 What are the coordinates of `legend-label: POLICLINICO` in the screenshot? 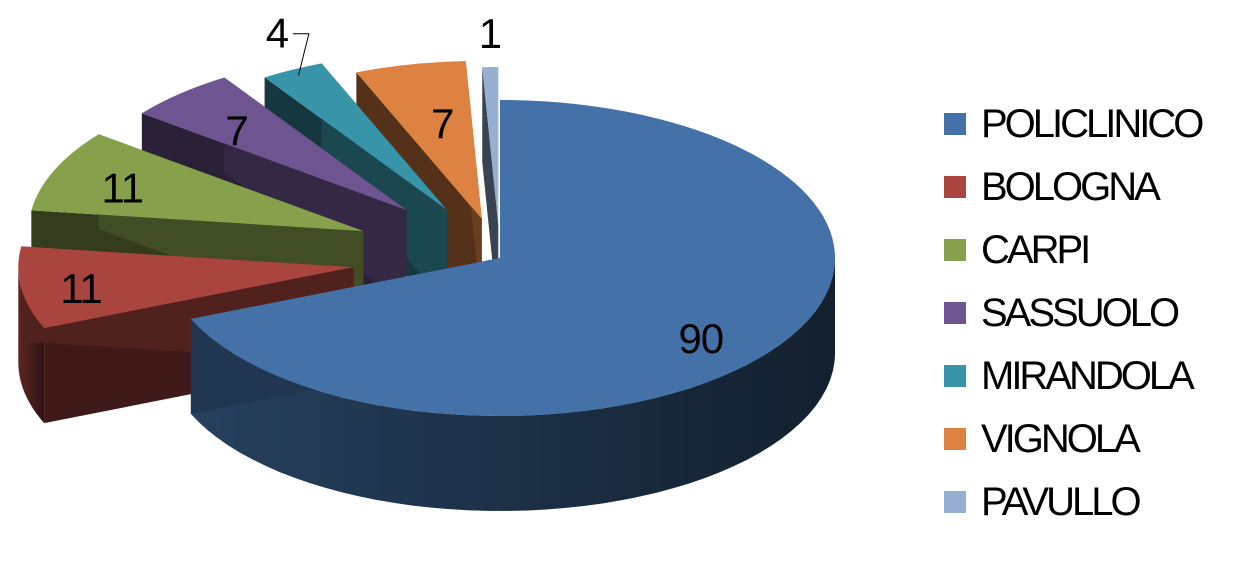 It's located at (1092, 123).